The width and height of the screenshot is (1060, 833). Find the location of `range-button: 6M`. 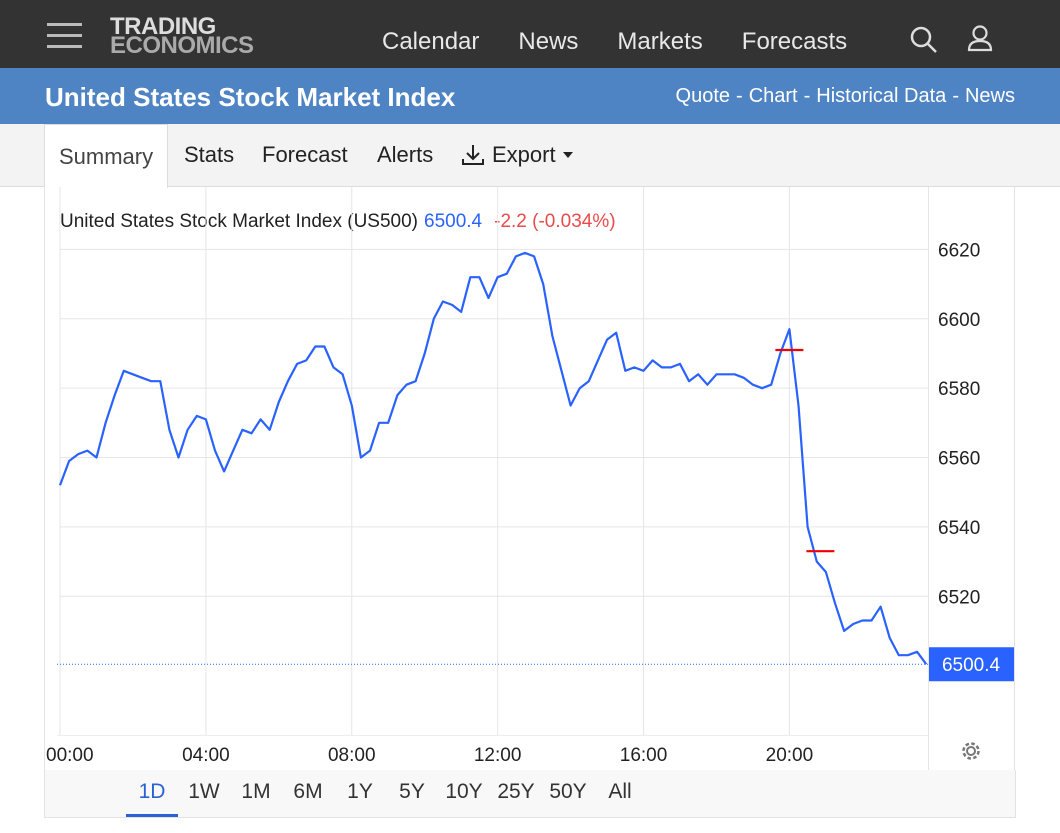

range-button: 6M is located at coordinates (308, 791).